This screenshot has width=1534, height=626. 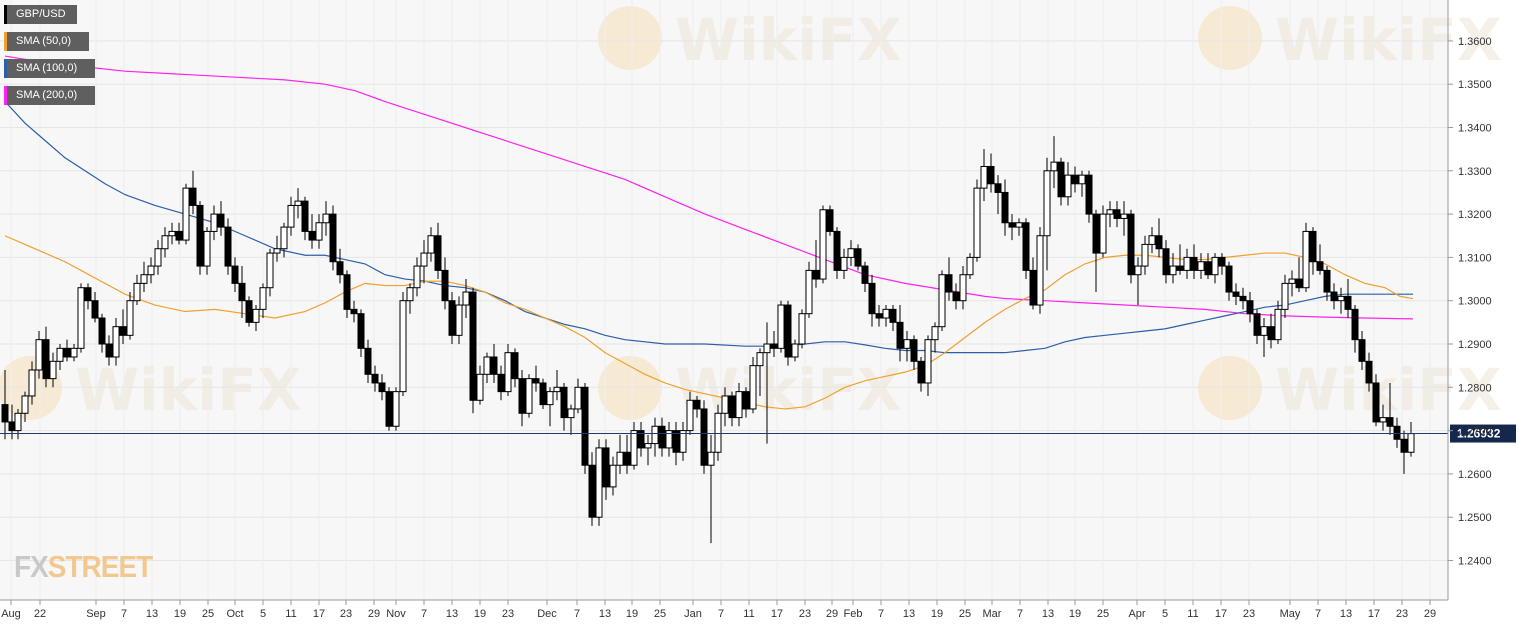 I want to click on y-tick-label: 1.3400, so click(x=1475, y=129).